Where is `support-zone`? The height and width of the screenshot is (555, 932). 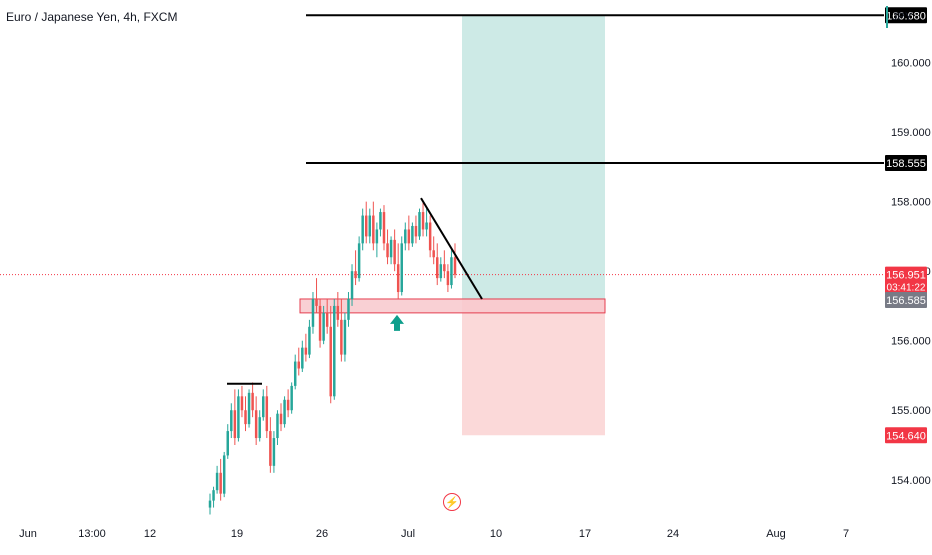 support-zone is located at coordinates (452, 306).